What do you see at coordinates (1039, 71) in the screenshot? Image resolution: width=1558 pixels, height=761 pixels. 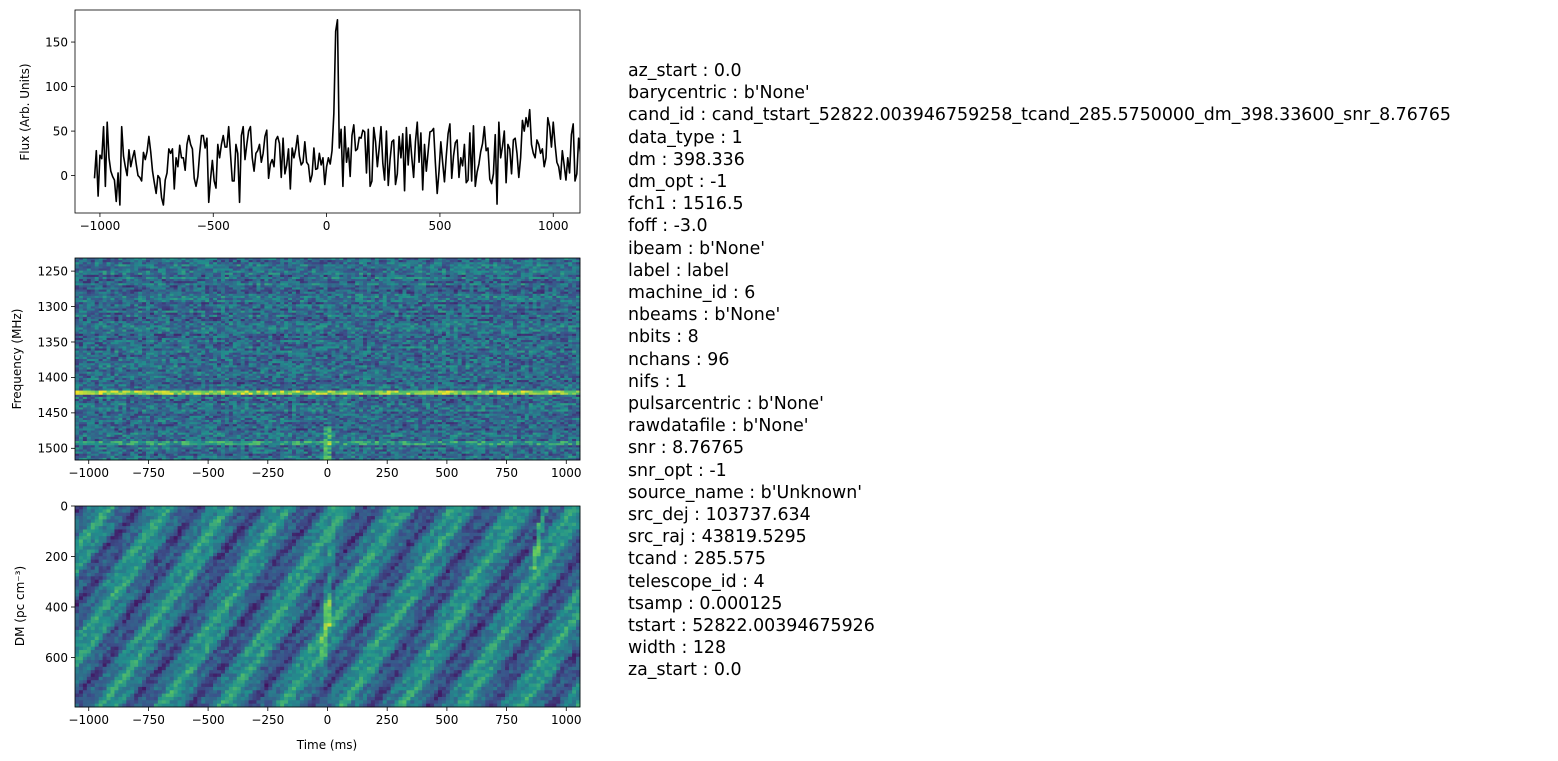 I see `parameter-item: az_start : 0.0` at bounding box center [1039, 71].